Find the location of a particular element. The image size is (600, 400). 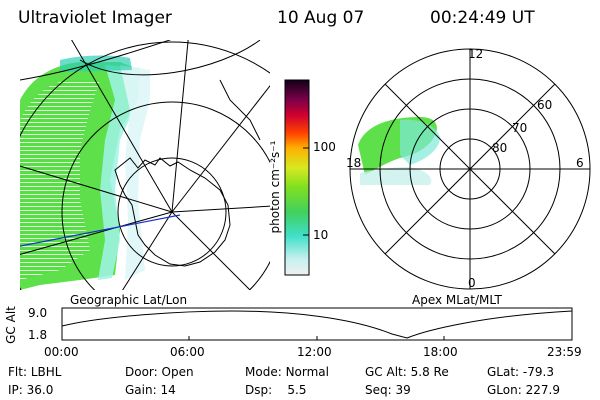

gc-alt-info: GC Alt: 5.8 Re is located at coordinates (407, 372).